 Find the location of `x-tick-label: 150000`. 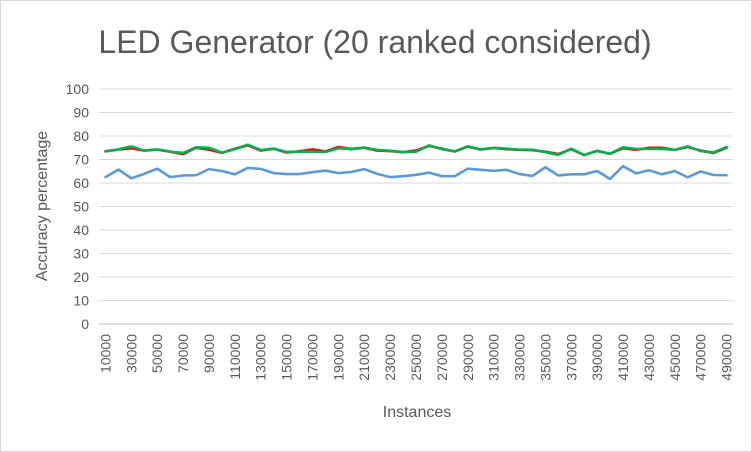

x-tick-label: 150000 is located at coordinates (287, 357).